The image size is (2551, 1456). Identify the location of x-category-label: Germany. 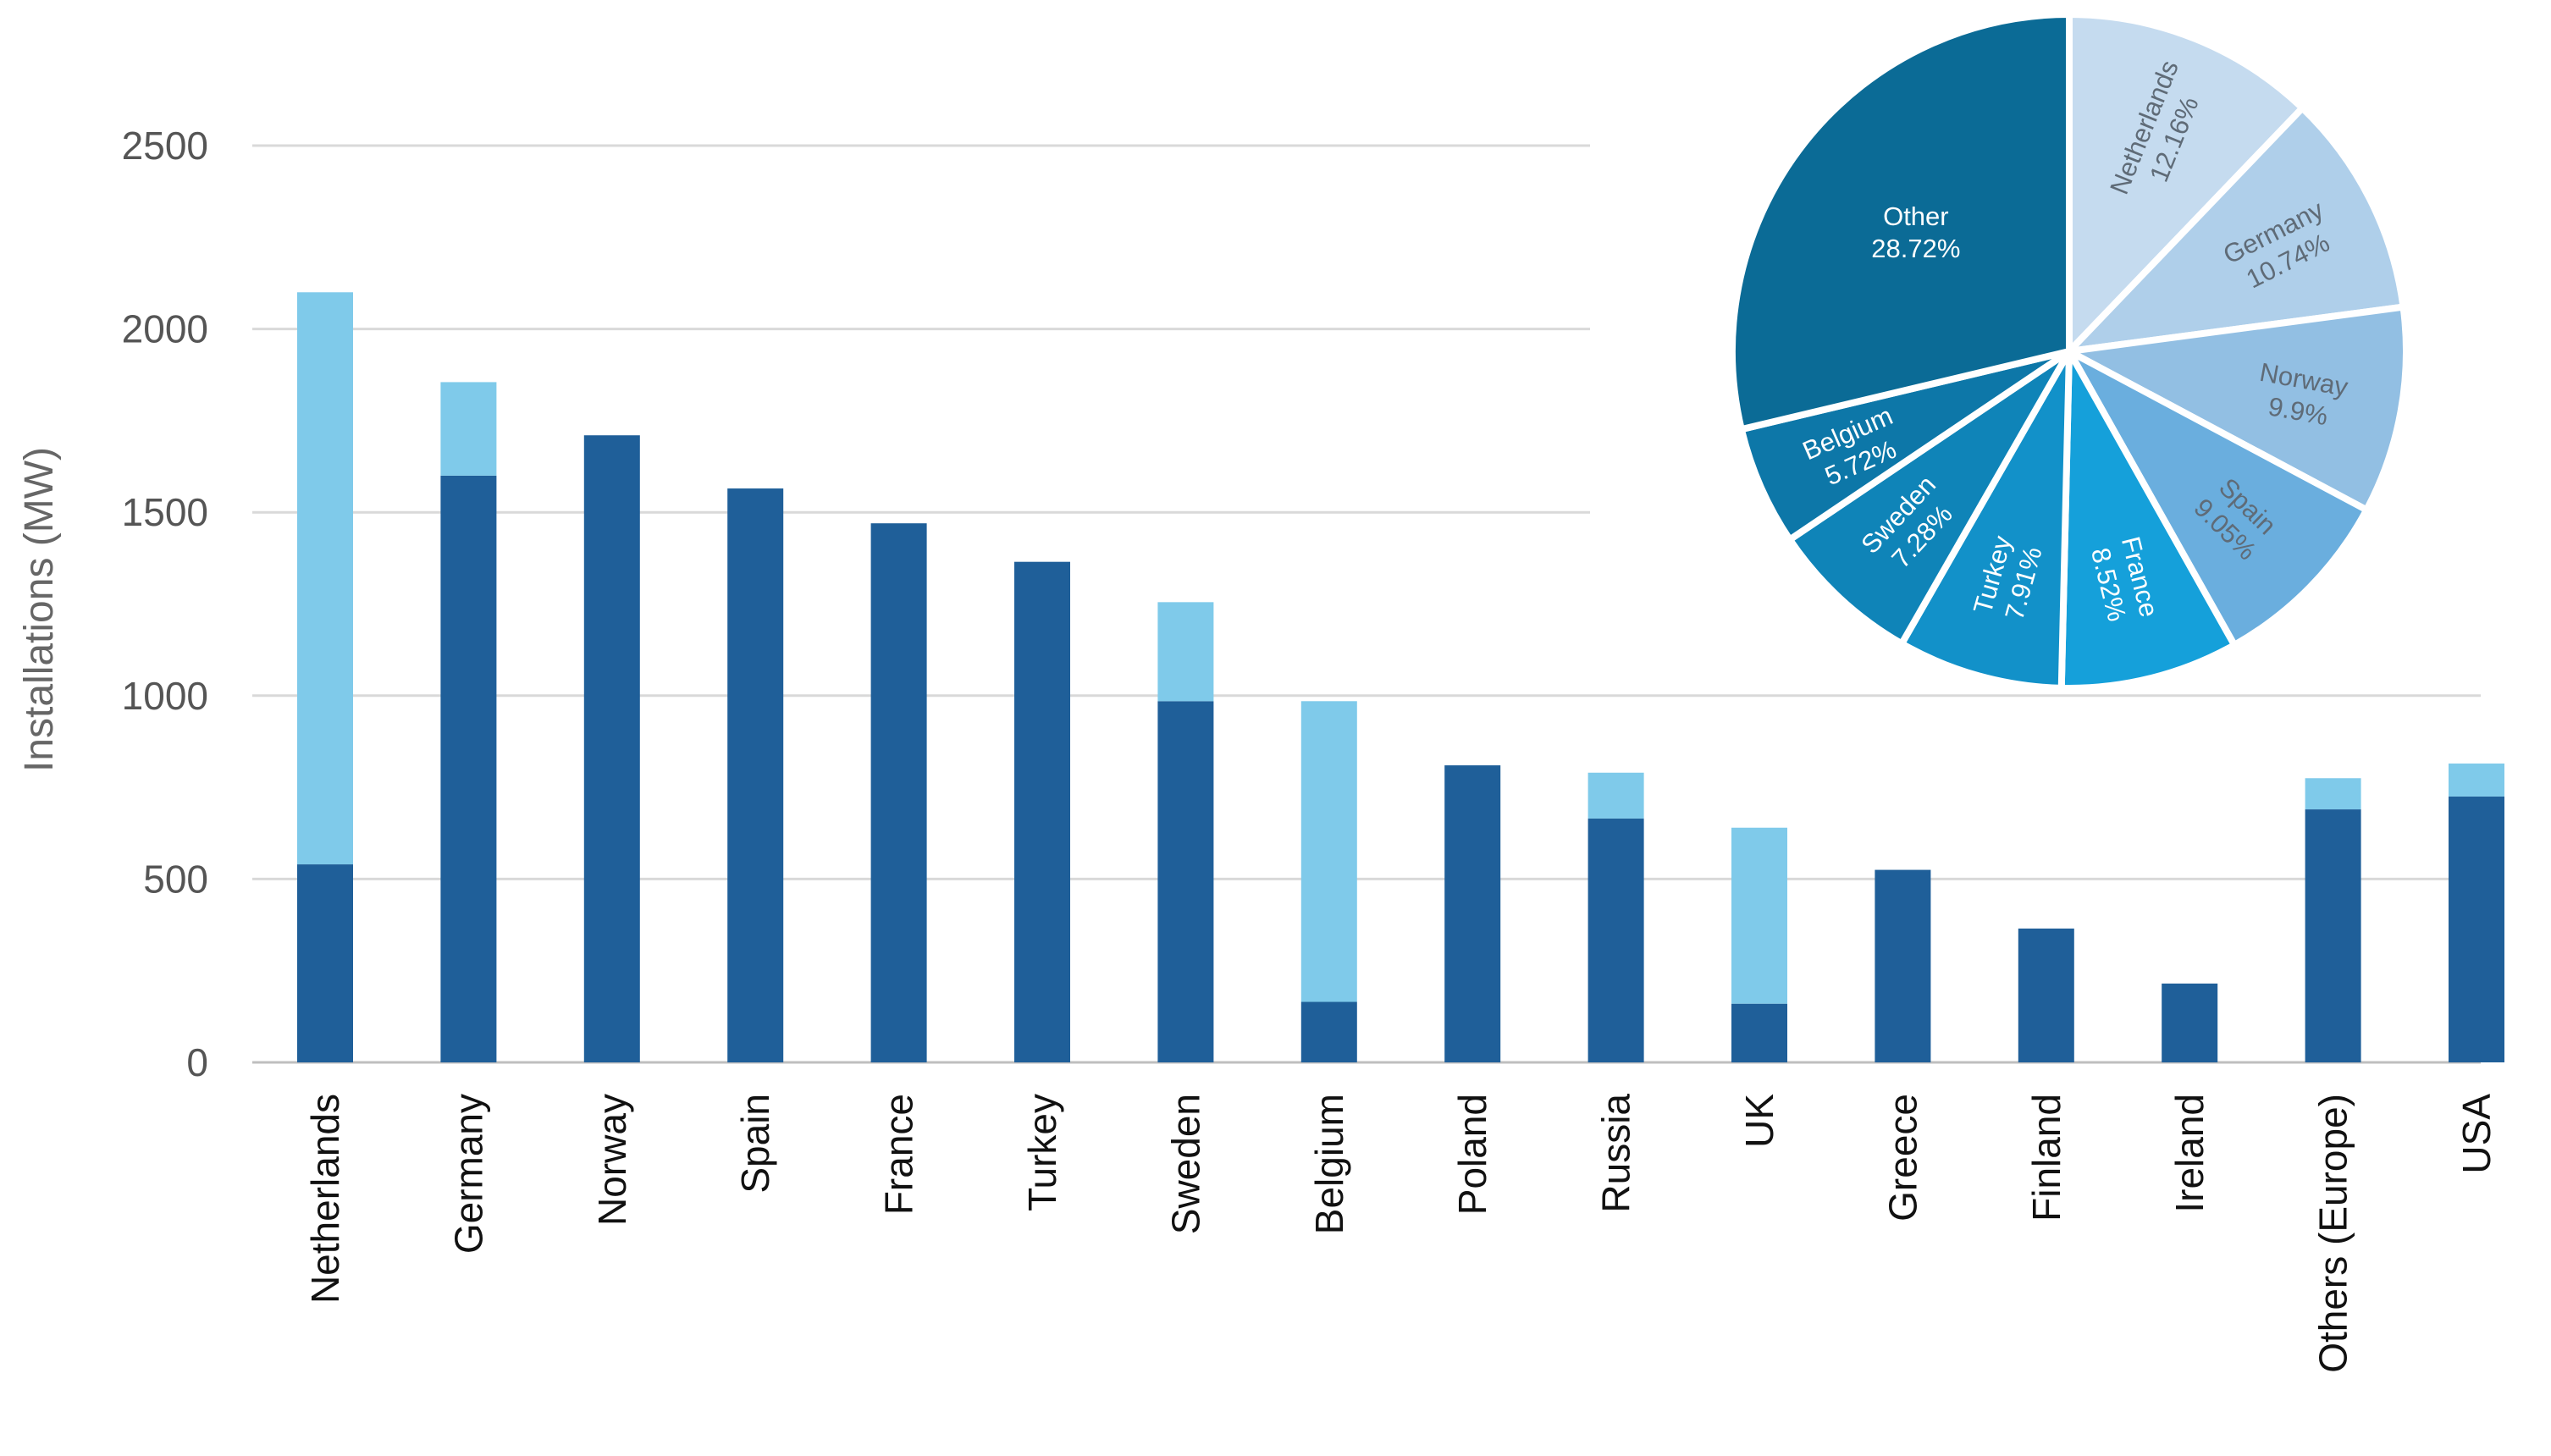
(468, 1174).